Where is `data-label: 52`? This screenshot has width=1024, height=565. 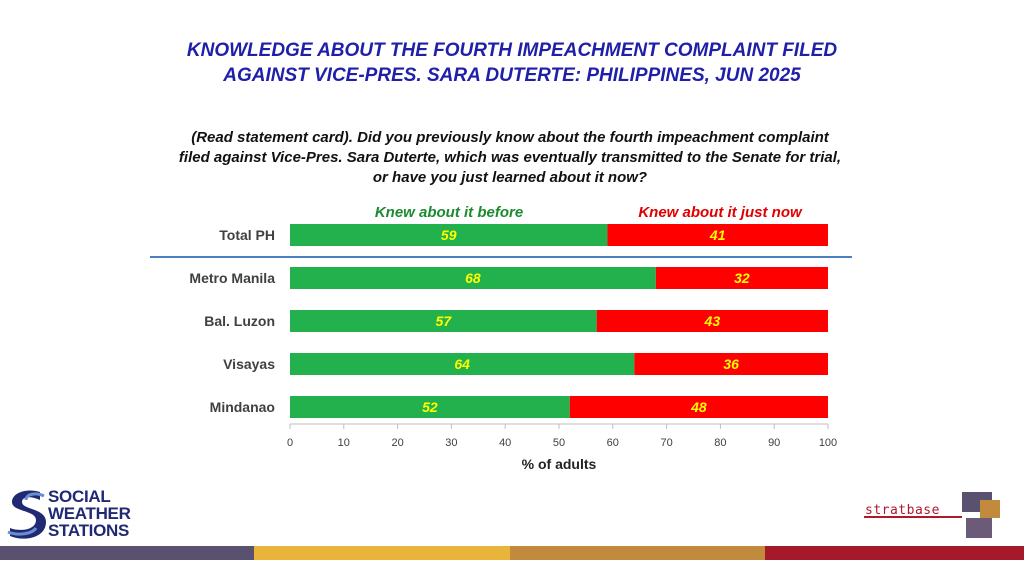 data-label: 52 is located at coordinates (430, 407).